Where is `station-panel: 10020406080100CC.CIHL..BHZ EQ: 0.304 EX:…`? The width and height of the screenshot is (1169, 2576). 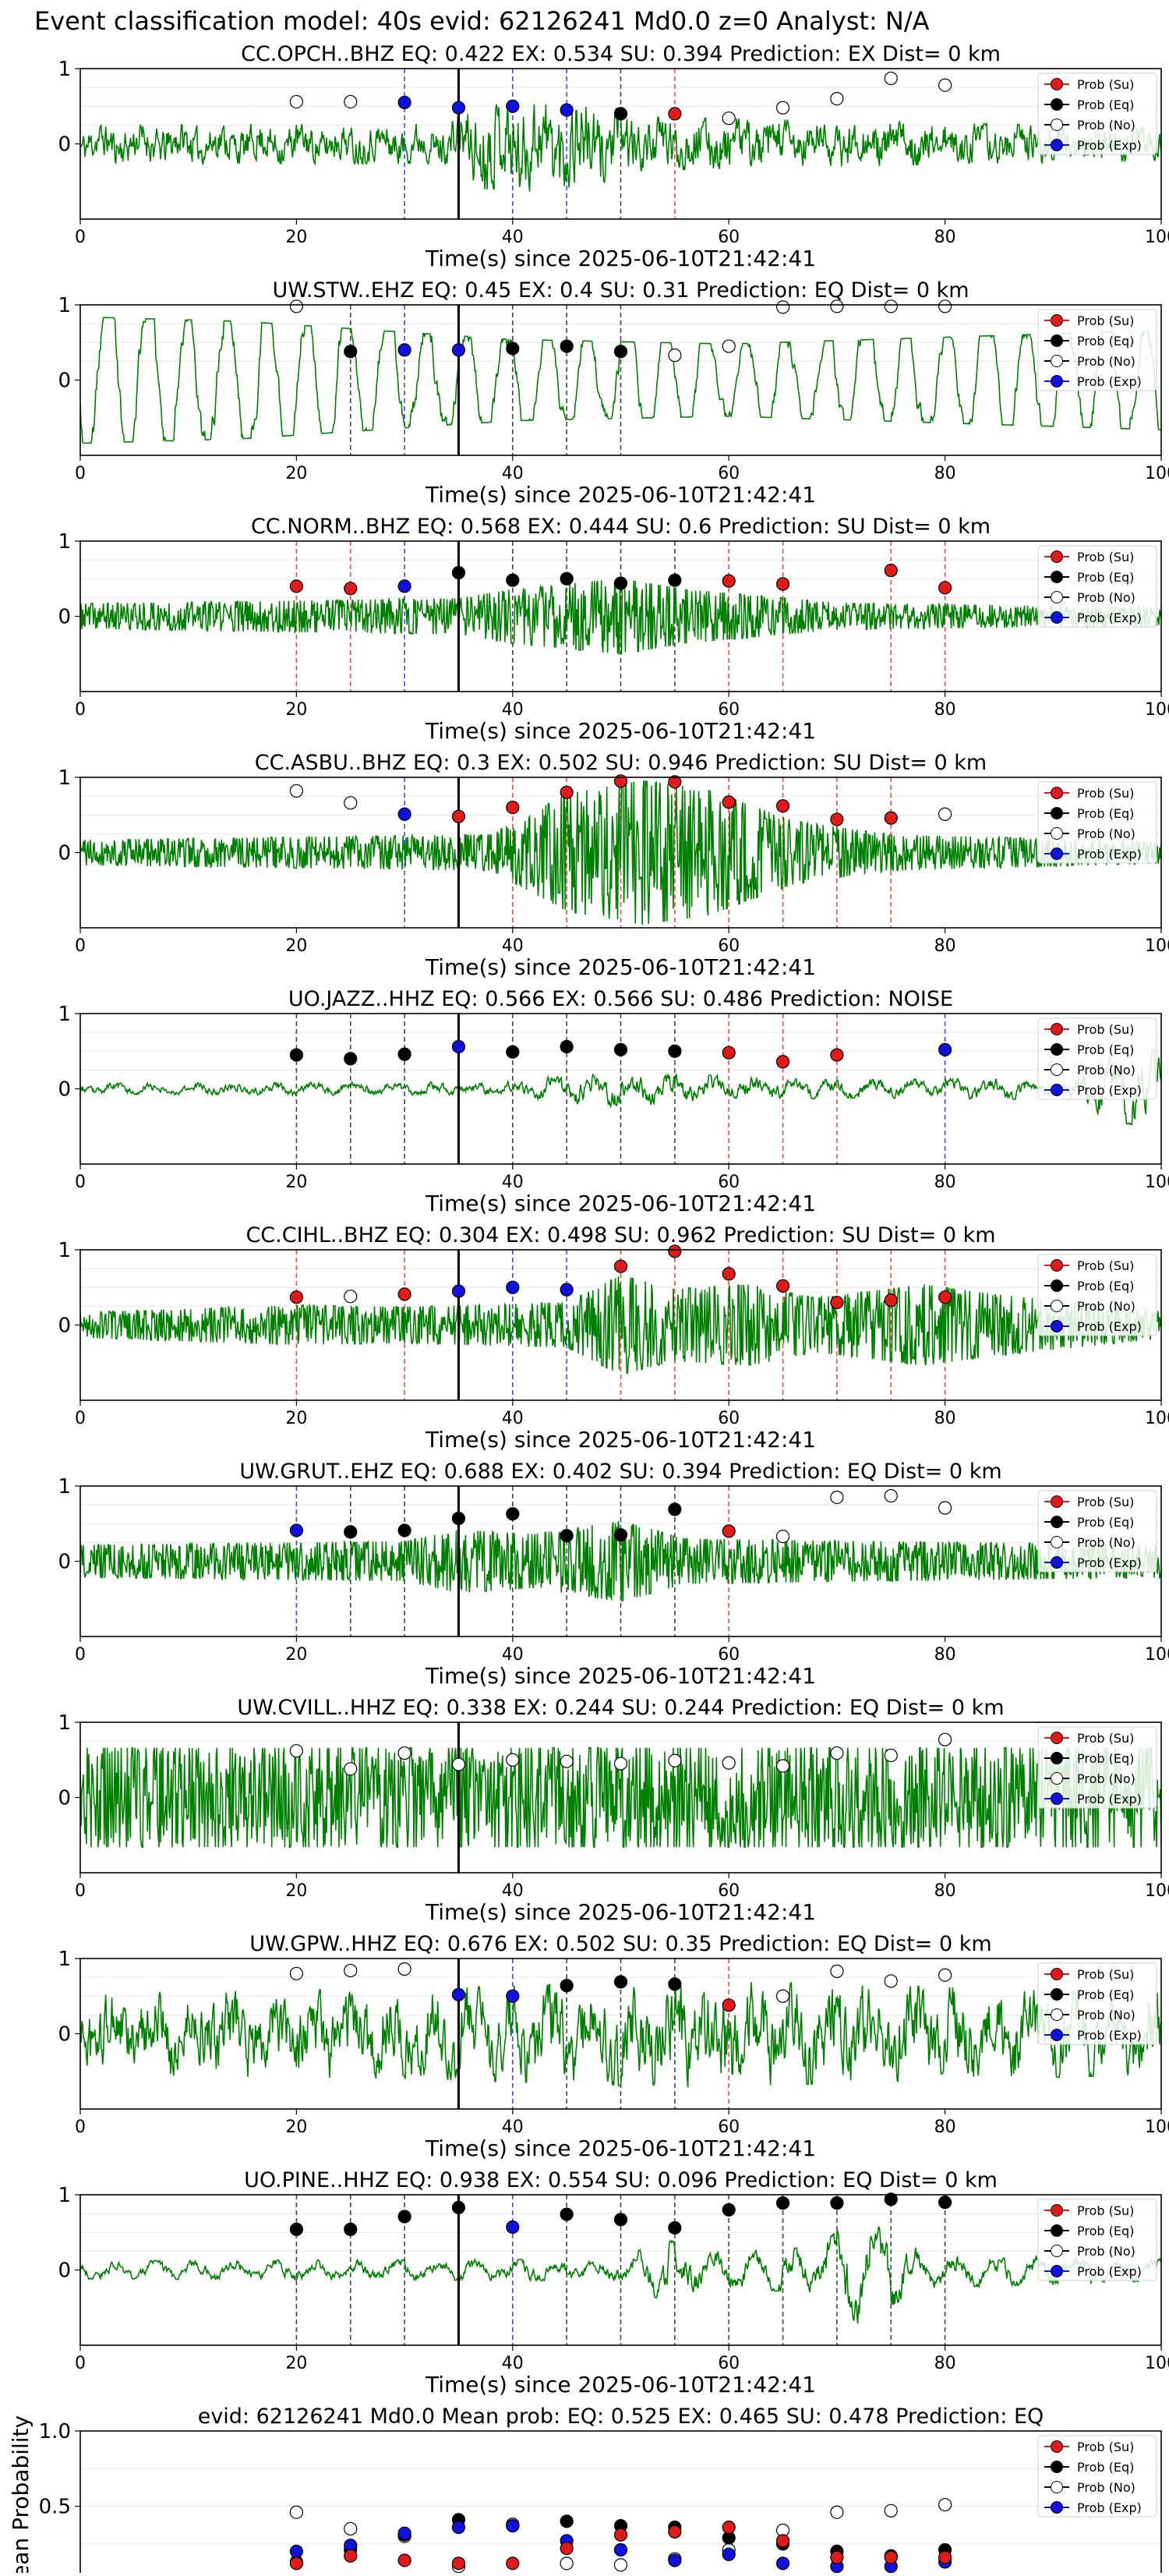
station-panel: 10020406080100CC.CIHL..BHZ EQ: 0.304 EX:… is located at coordinates (613, 1338).